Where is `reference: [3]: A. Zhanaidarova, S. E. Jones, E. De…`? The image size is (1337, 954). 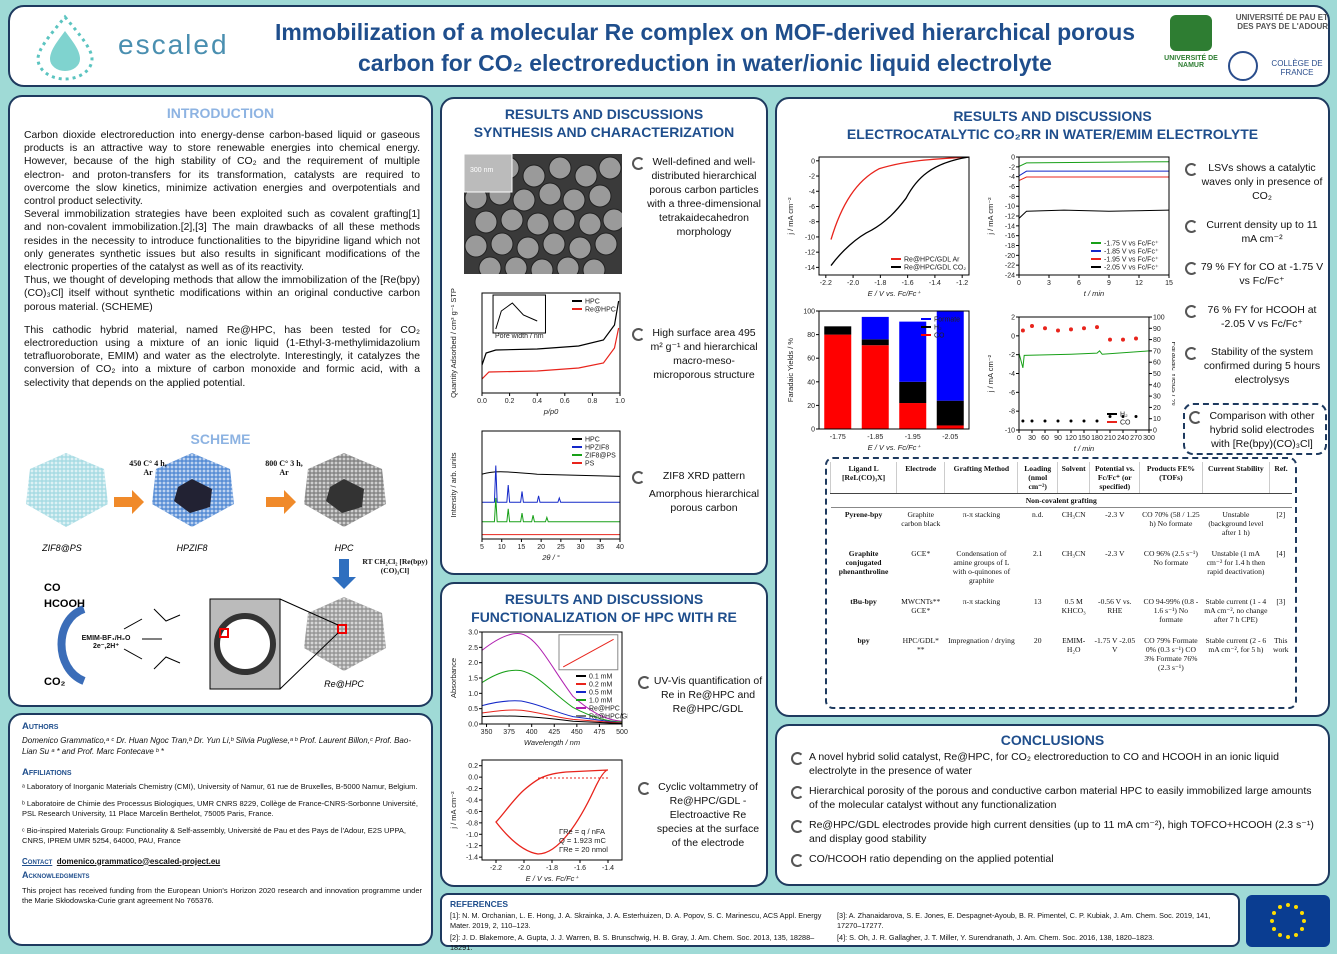
reference: [3]: A. Zhanaidarova, S. E. Jones, E. De… is located at coordinates (1024, 920).